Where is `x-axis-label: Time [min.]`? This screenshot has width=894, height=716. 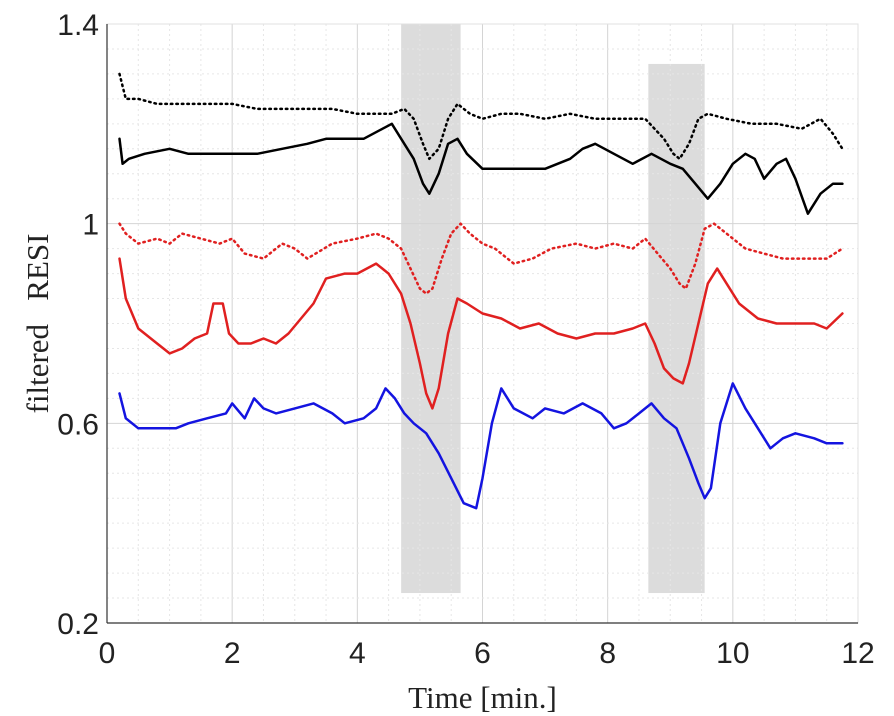 x-axis-label: Time [min.] is located at coordinates (482, 697).